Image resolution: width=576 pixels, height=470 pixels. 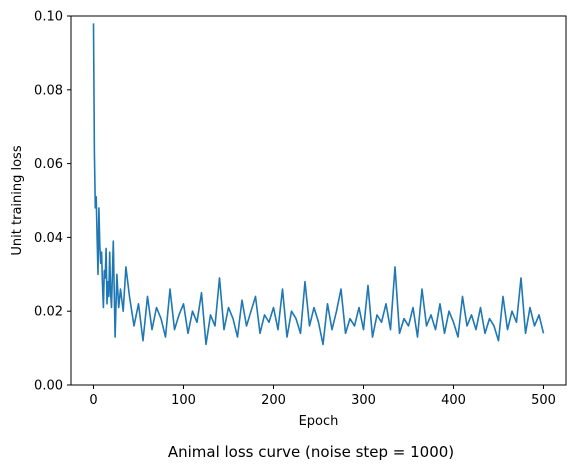 I want to click on y-tick-label: 0.10, so click(x=48, y=17).